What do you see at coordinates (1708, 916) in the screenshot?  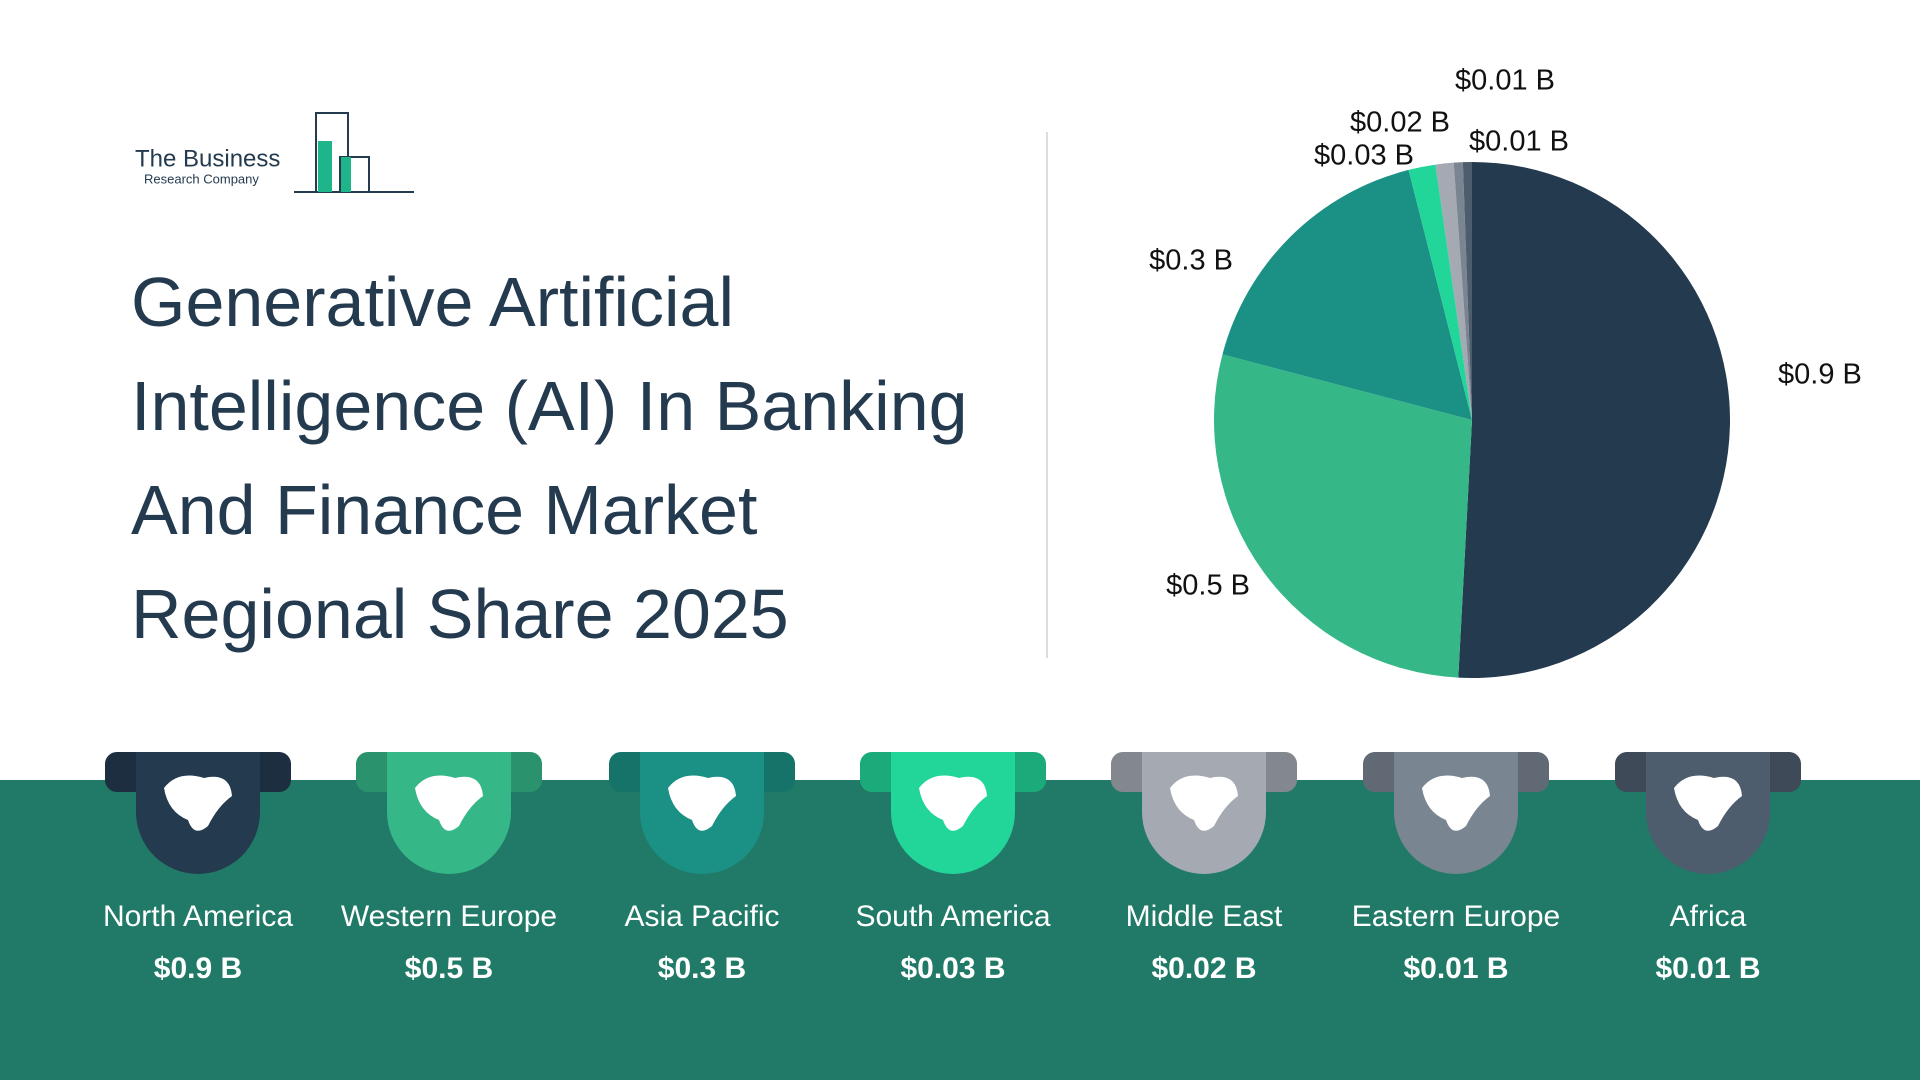 I see `region-name: Africa` at bounding box center [1708, 916].